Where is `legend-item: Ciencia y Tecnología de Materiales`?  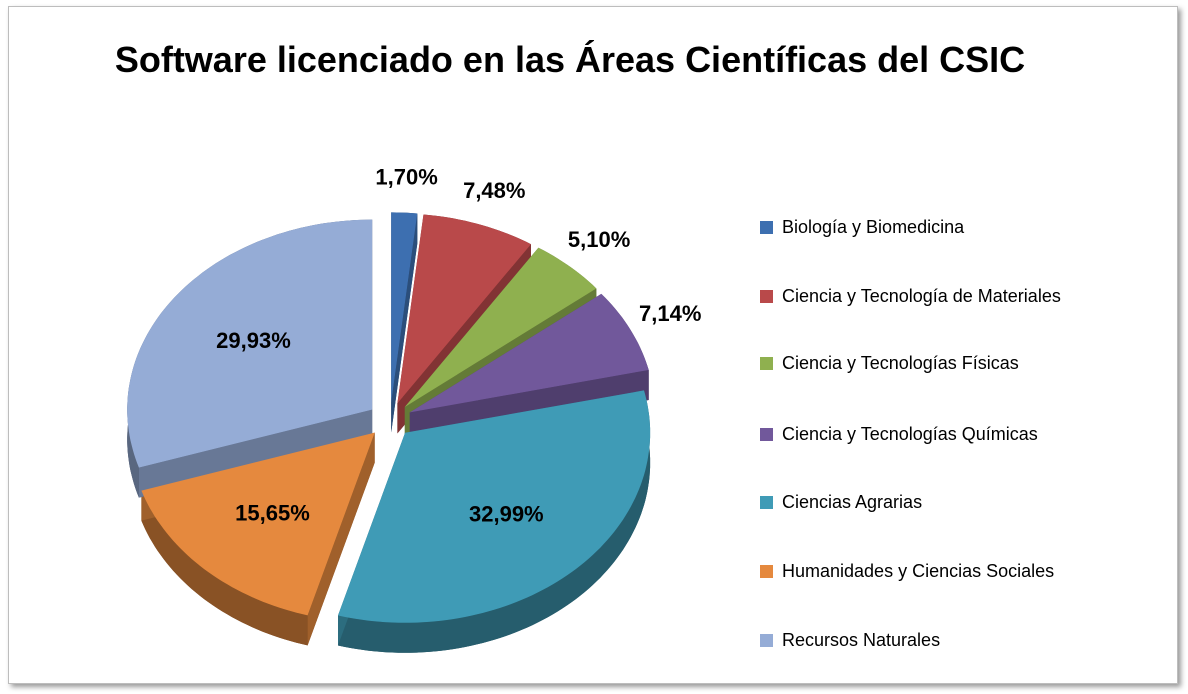 legend-item: Ciencia y Tecnología de Materiales is located at coordinates (921, 296).